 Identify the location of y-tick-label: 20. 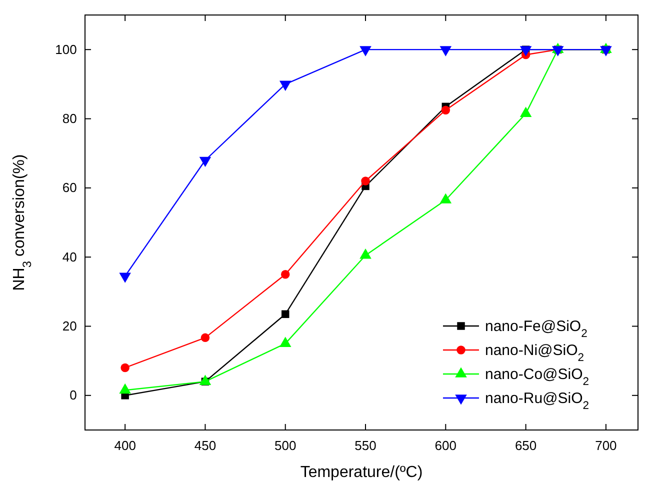
(69, 326).